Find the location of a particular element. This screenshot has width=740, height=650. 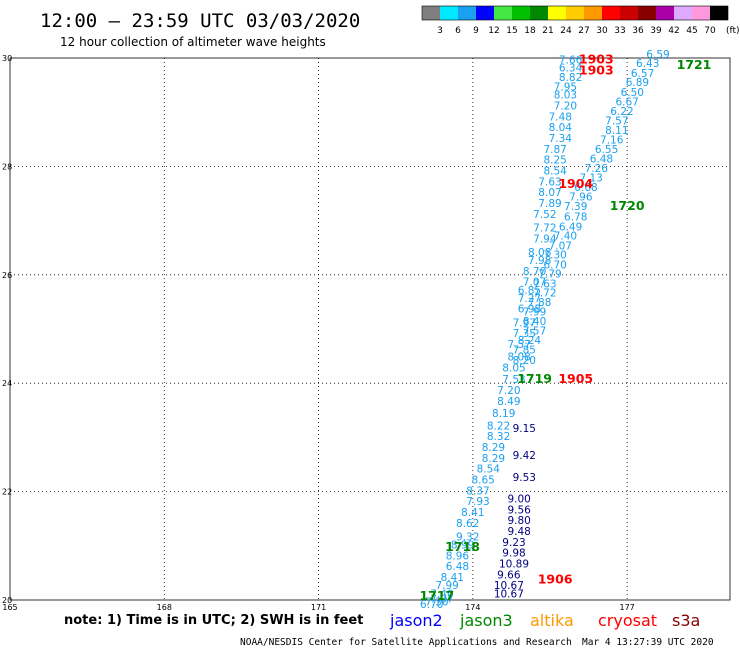

wave-height-label: 7.26 is located at coordinates (597, 169).